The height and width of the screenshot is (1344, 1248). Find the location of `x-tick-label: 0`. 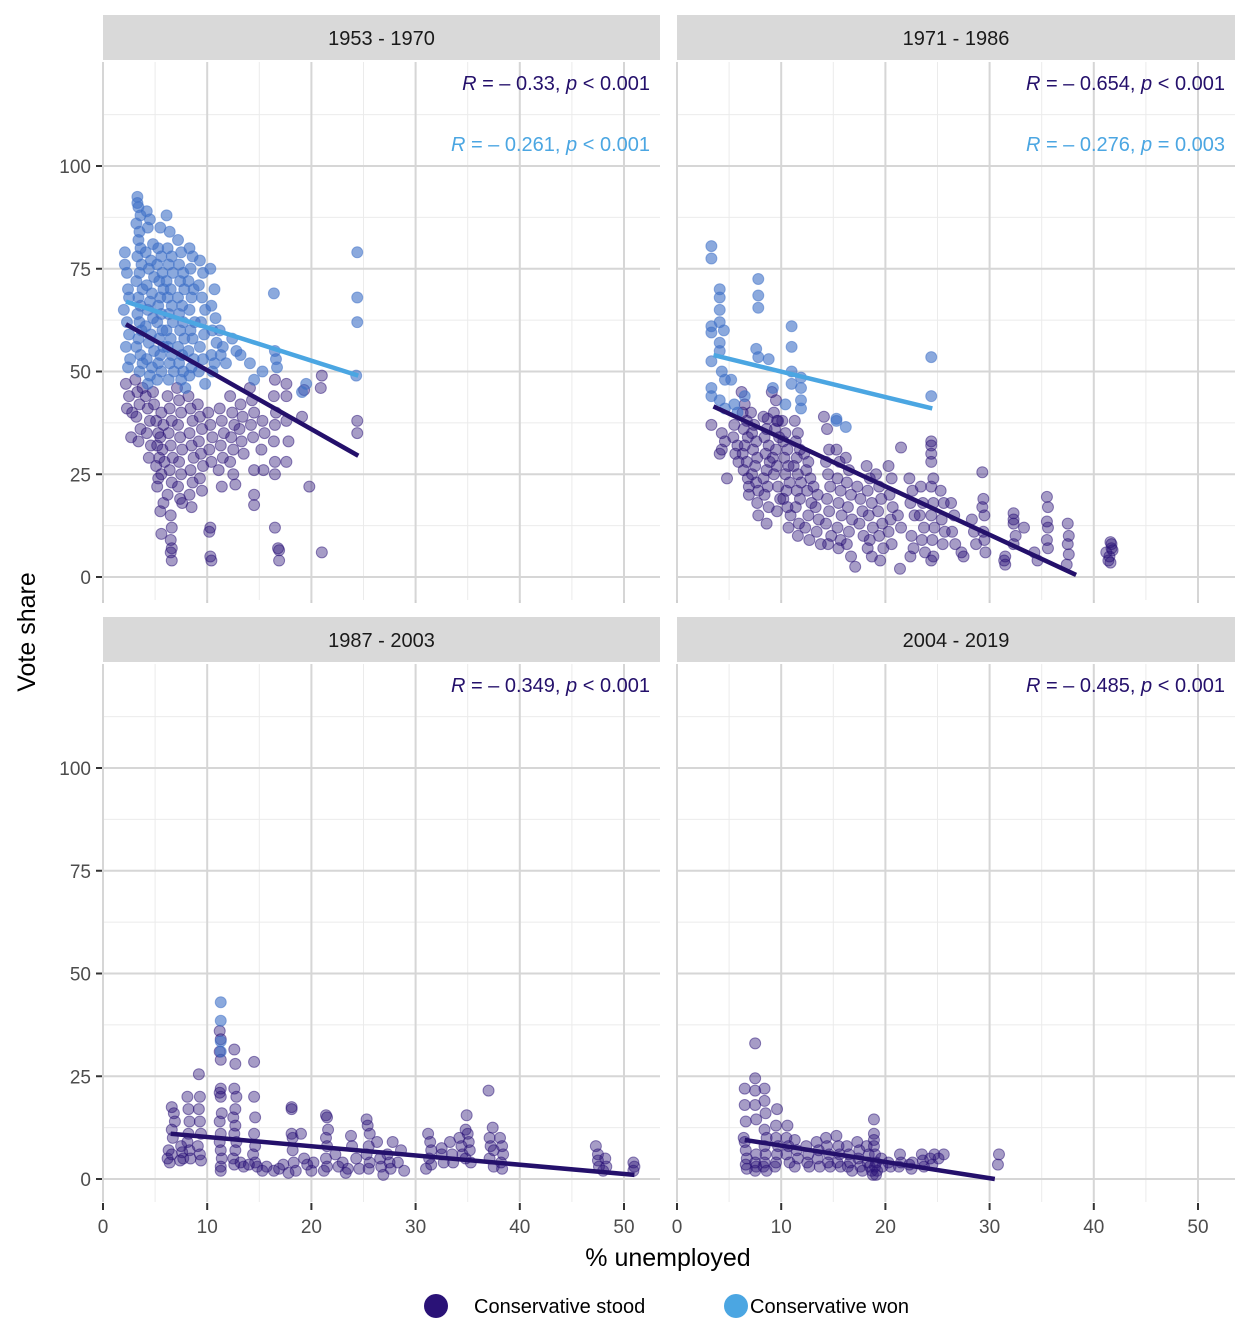

x-tick-label: 0 is located at coordinates (677, 1227).